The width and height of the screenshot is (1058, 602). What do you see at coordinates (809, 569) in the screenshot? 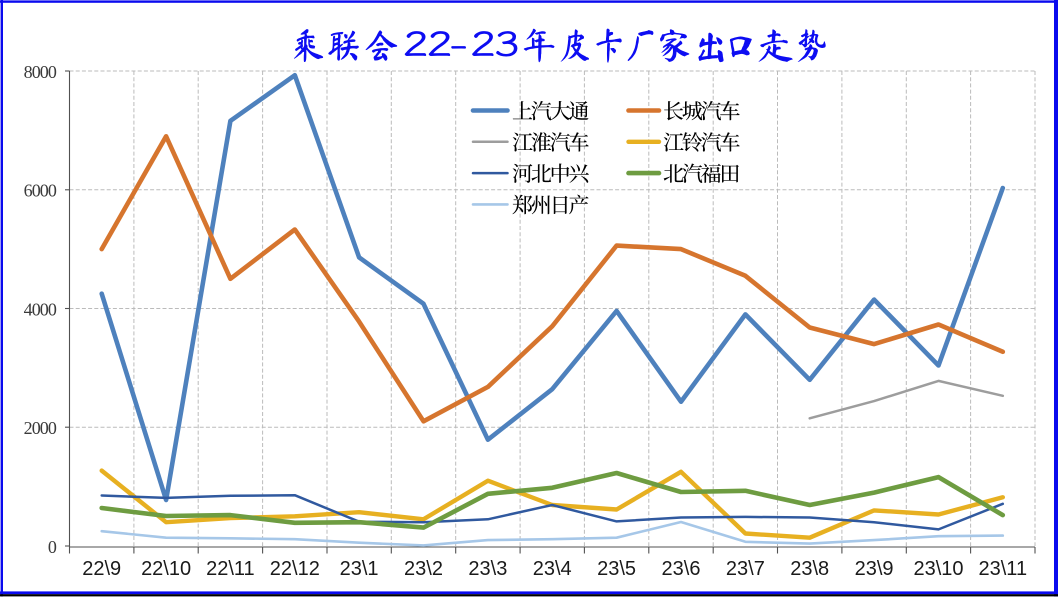
I see `svg-text: 23\8` at bounding box center [809, 569].